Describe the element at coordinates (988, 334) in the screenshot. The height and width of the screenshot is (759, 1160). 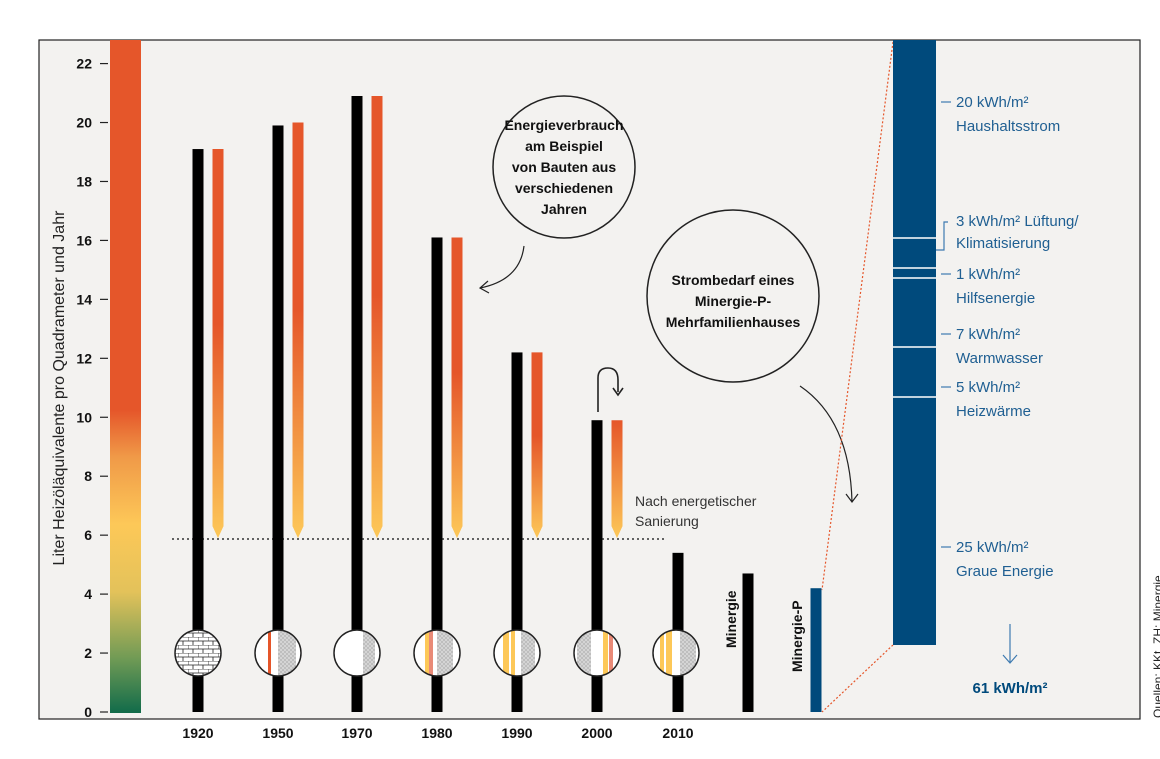
I see `breakdown-value: 7 kWh/m²` at that location.